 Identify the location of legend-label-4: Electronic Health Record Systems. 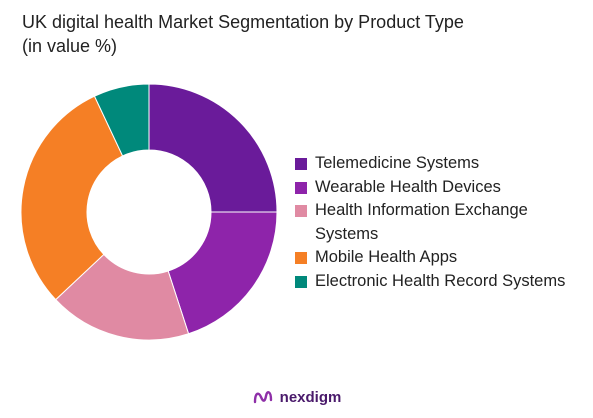
(440, 280).